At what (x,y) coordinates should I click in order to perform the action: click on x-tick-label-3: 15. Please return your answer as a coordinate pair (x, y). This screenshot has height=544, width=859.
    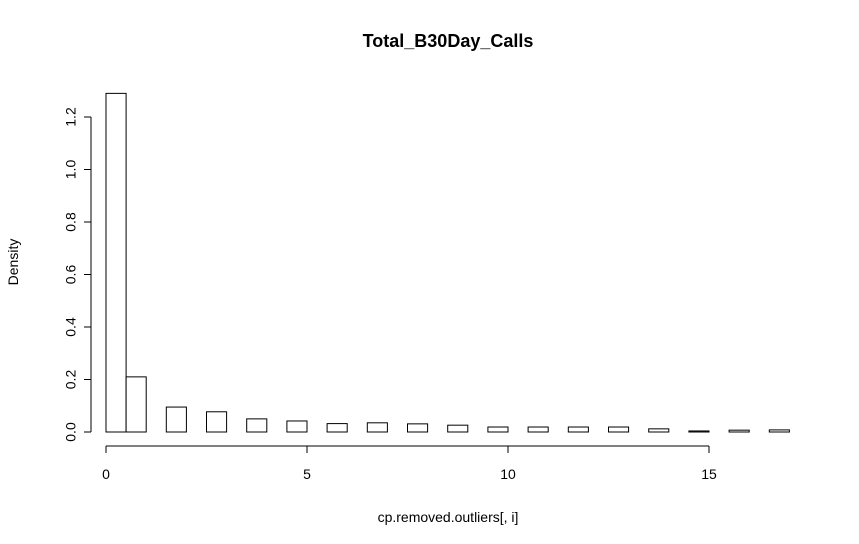
    Looking at the image, I should click on (709, 474).